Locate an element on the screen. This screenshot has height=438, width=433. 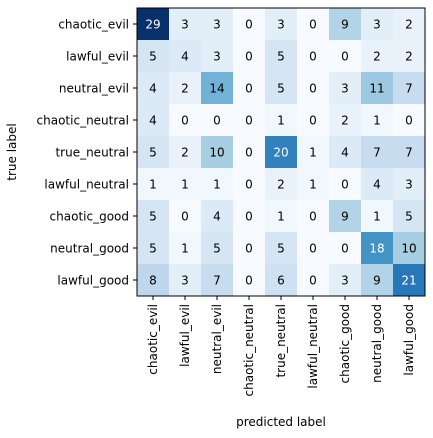
y-tick-label: neutral_good is located at coordinates (89, 249).